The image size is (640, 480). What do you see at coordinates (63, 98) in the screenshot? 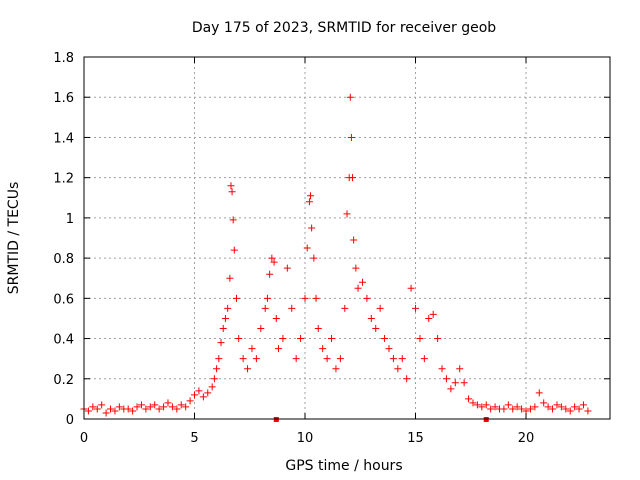
I see `y-tick-label: 1.6` at bounding box center [63, 98].